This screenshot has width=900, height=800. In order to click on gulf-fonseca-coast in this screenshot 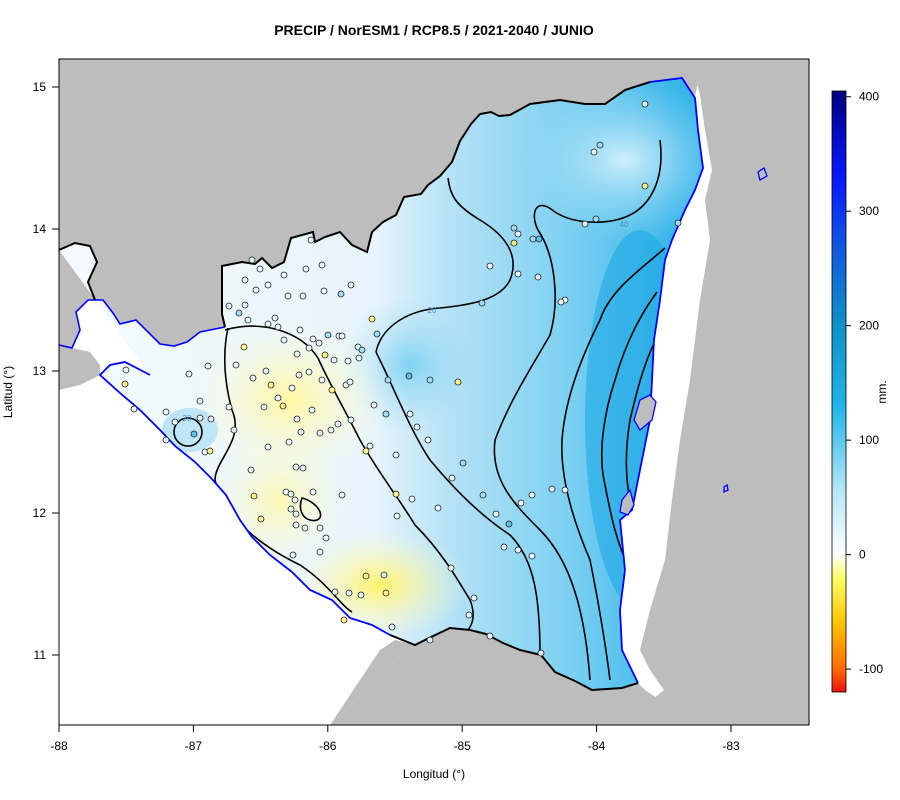, I will do `click(142, 324)`.